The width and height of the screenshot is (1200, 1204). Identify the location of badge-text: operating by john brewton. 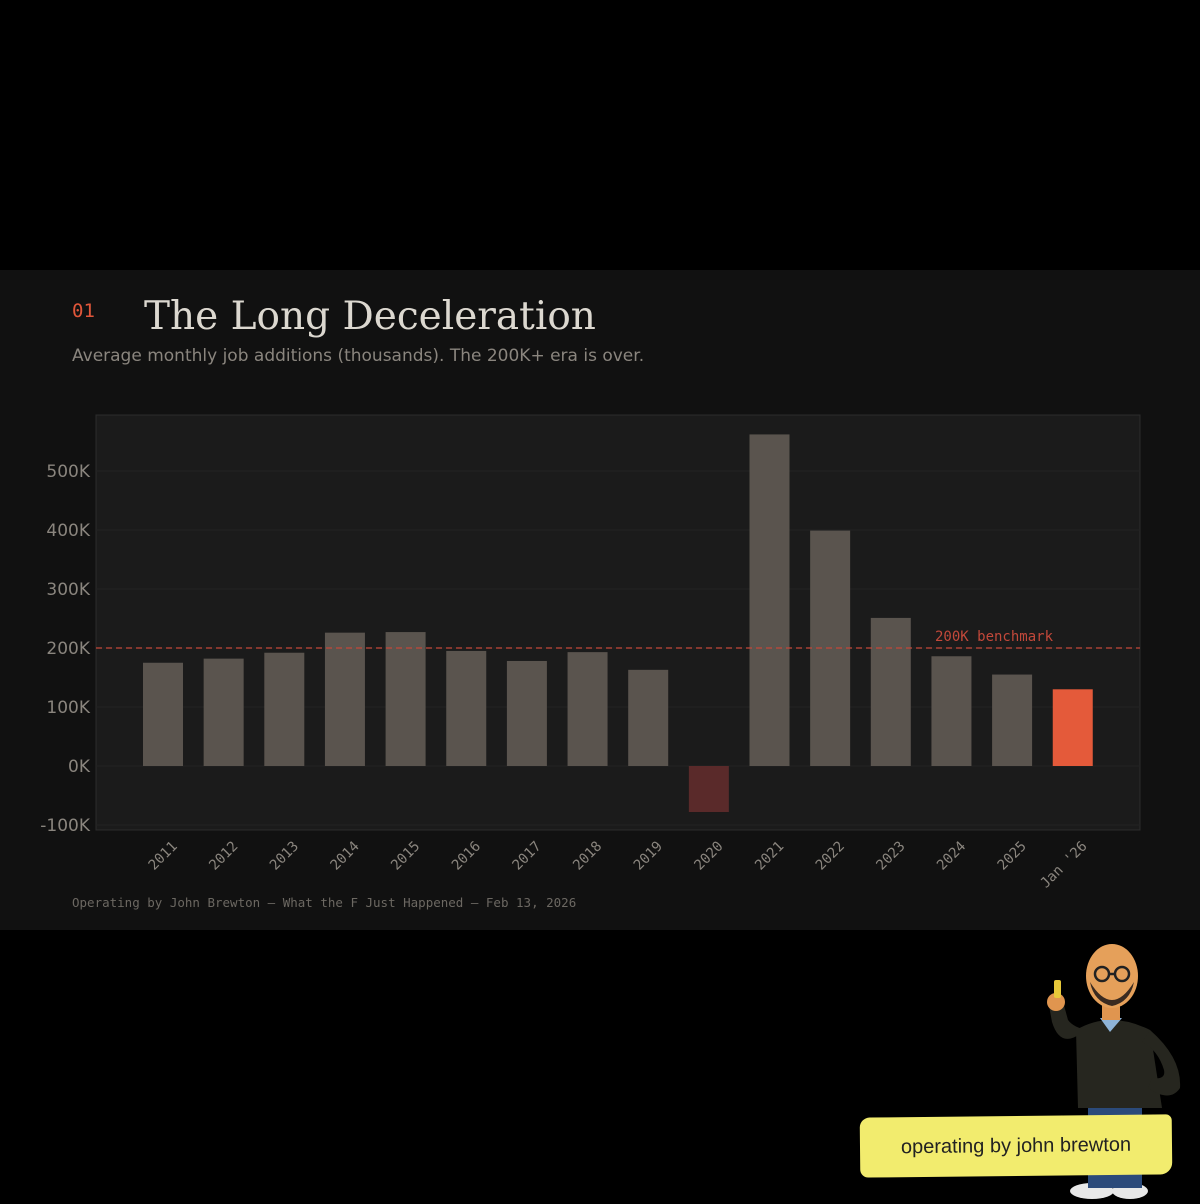
(1016, 1145).